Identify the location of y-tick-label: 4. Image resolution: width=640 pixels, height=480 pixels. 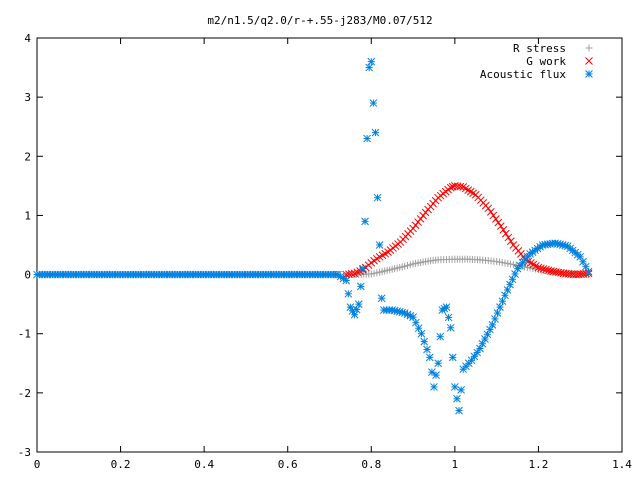
(27, 38).